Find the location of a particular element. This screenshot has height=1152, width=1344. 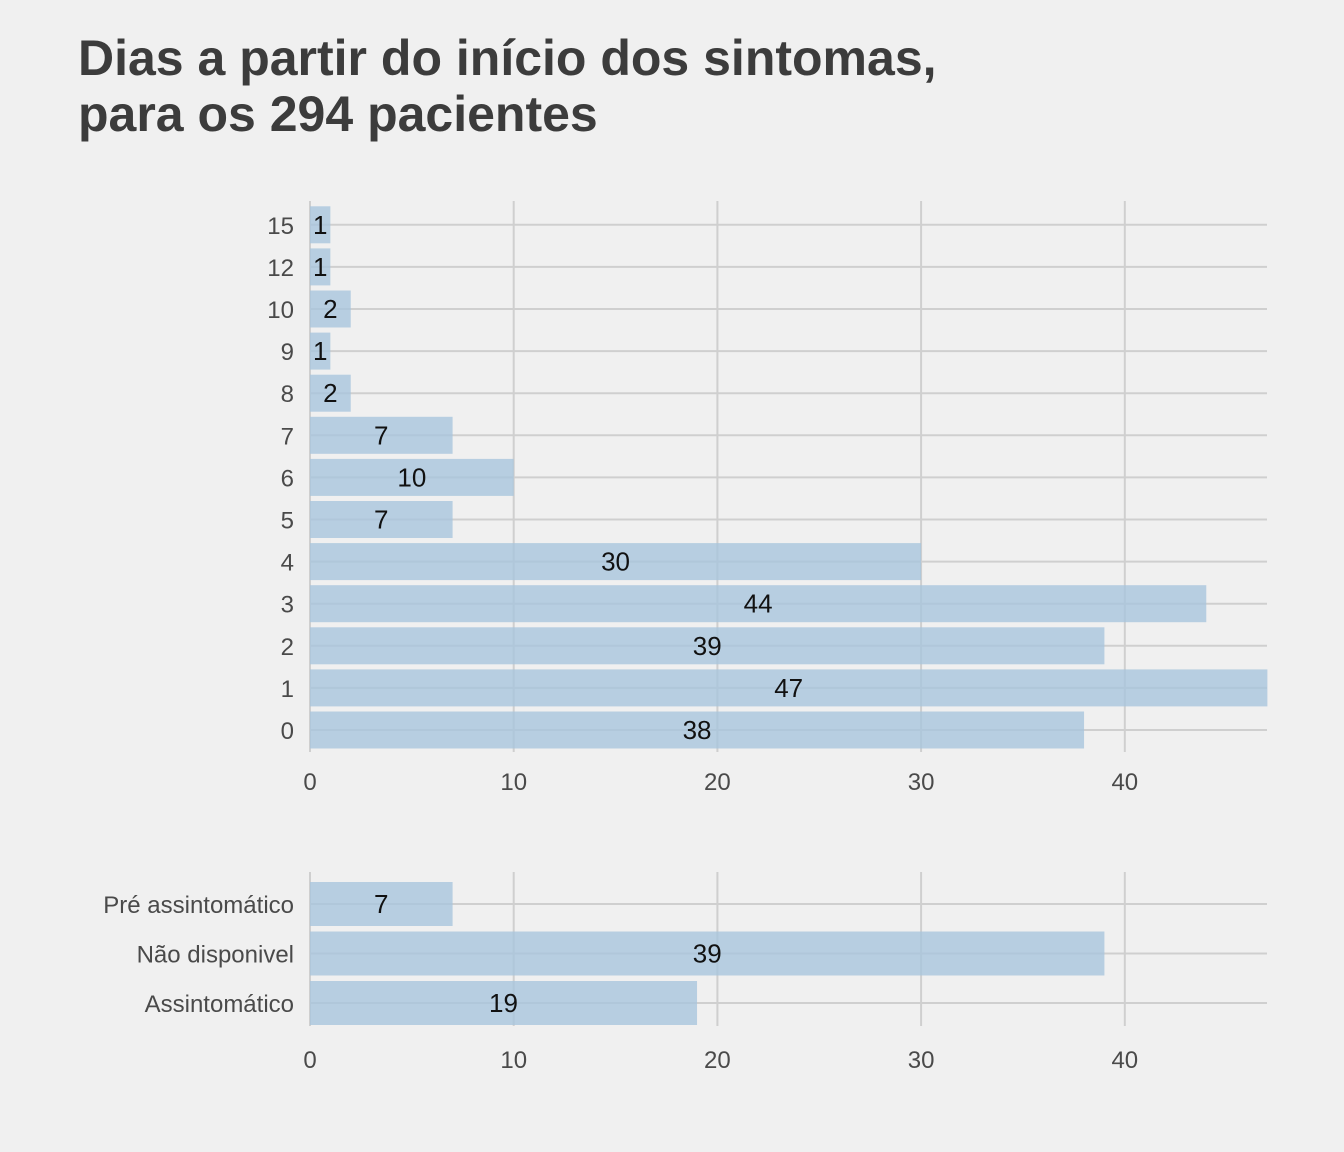

status-data-label: 19 is located at coordinates (503, 1003).